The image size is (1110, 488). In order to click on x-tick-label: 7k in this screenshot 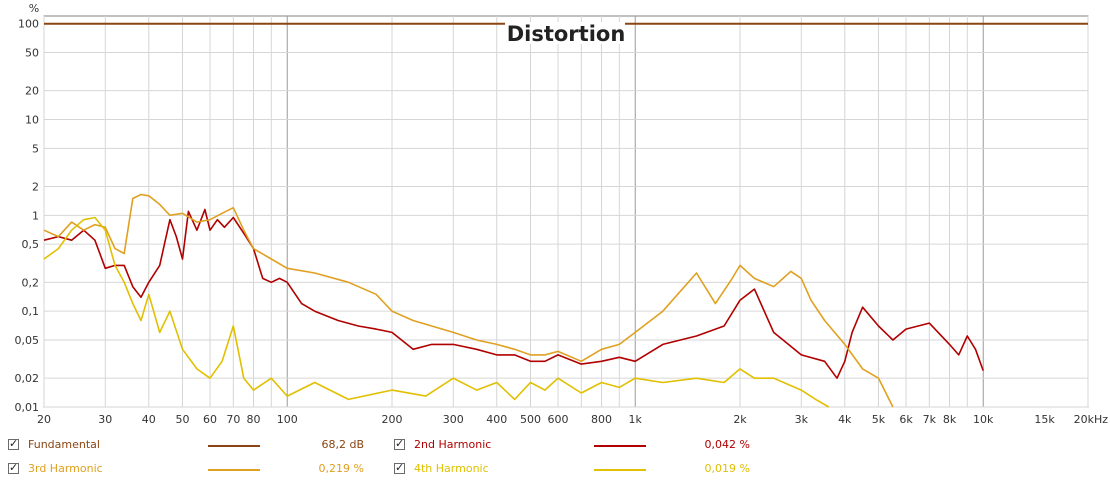, I will do `click(930, 419)`.